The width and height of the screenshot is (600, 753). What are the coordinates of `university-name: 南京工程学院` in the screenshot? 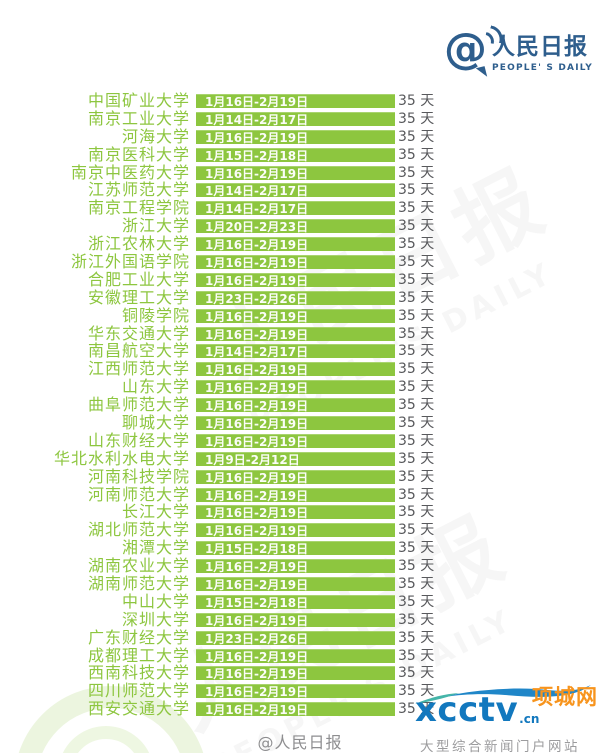 It's located at (138, 208).